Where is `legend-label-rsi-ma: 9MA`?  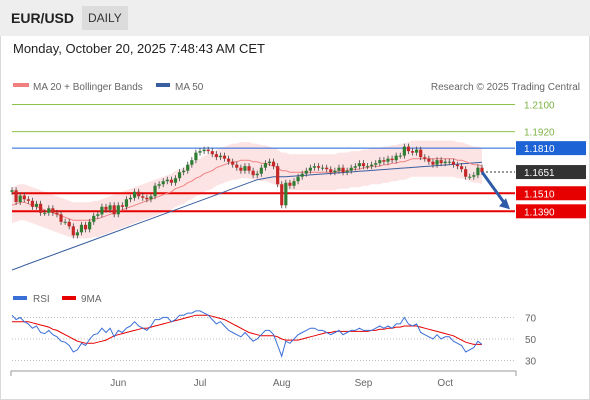
legend-label-rsi-ma: 9MA is located at coordinates (91, 299).